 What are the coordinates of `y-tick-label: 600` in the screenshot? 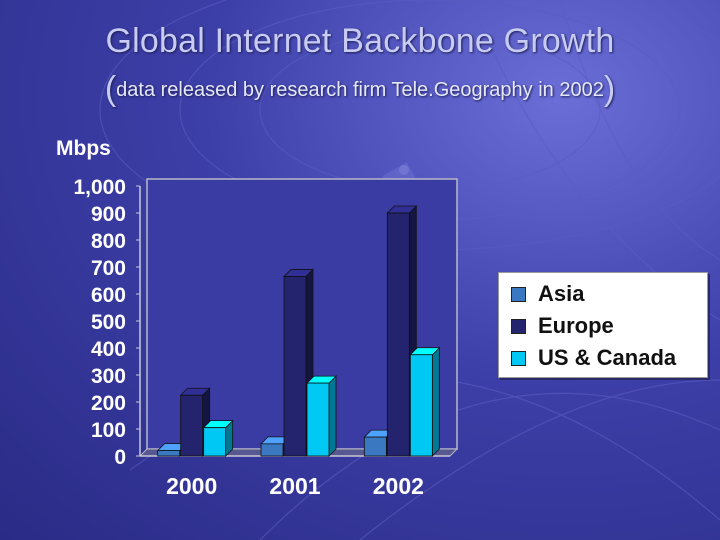 It's located at (108, 295).